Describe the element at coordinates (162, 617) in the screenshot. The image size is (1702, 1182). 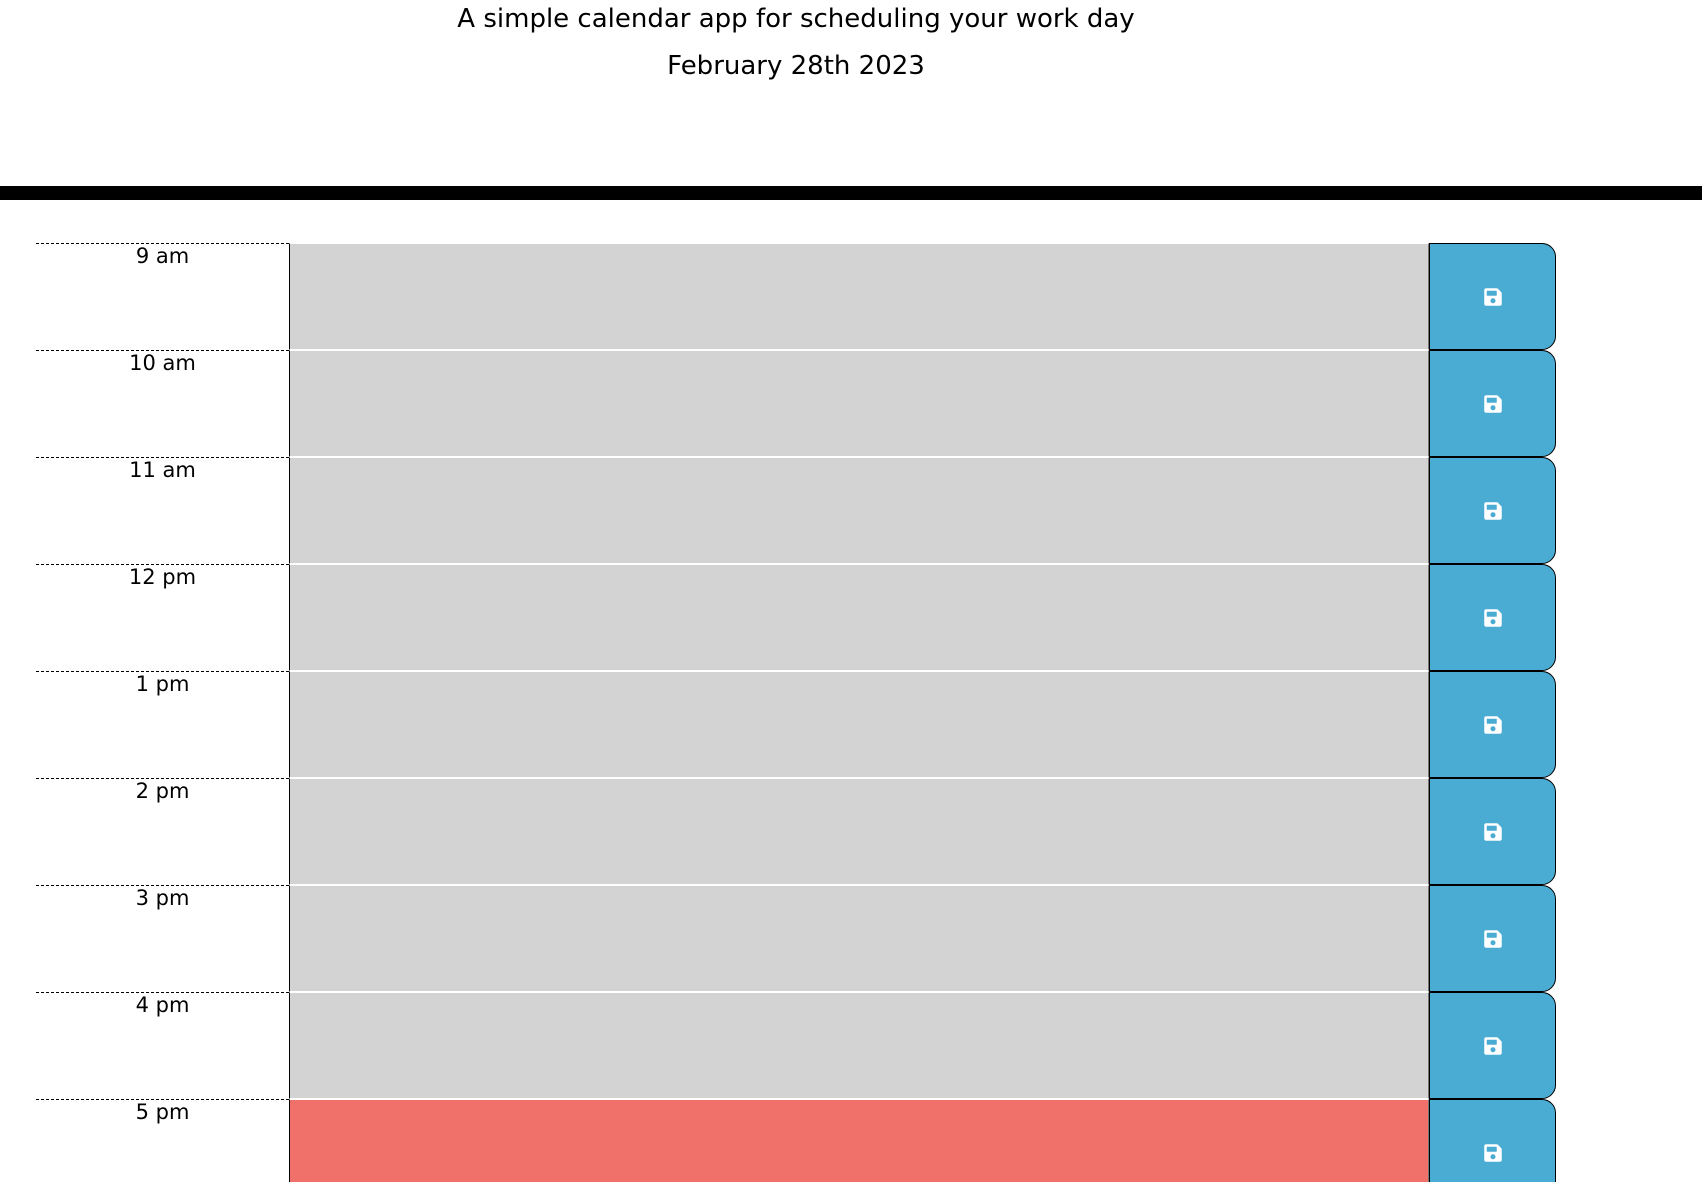
I see `hour-label: 12 pm` at that location.